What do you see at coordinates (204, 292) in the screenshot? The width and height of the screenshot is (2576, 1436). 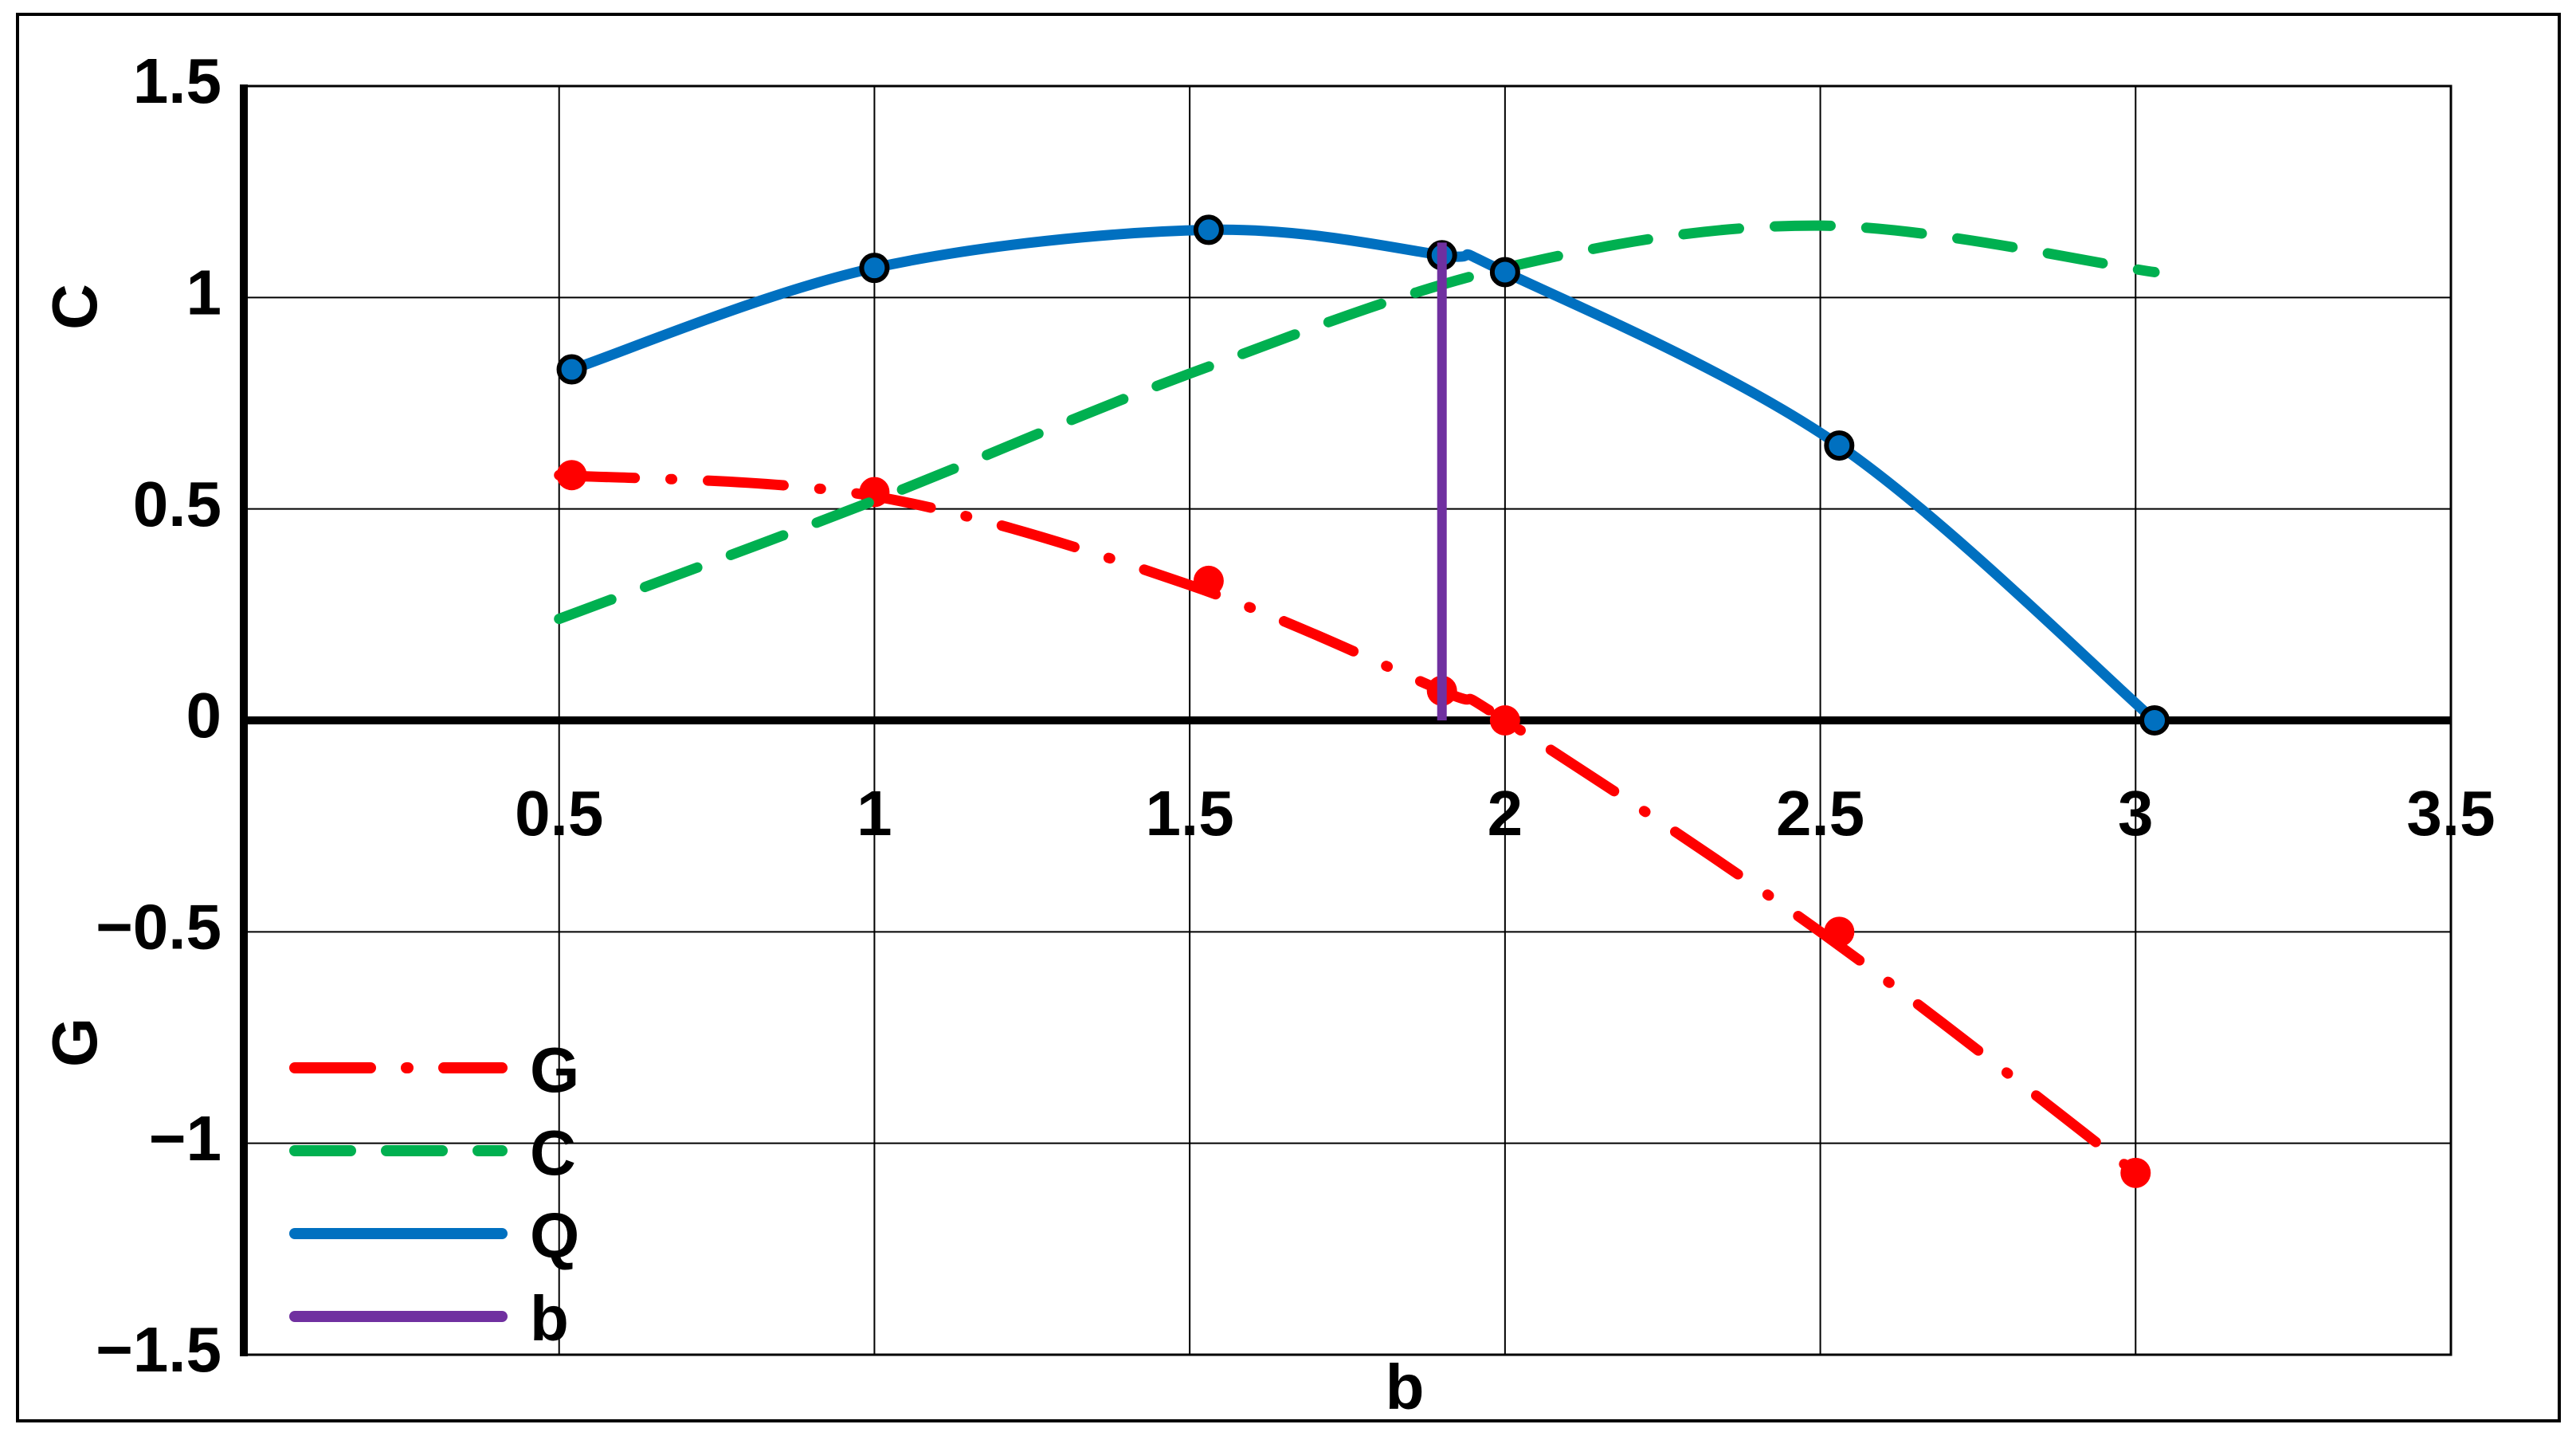 I see `y-tick-label: 1` at bounding box center [204, 292].